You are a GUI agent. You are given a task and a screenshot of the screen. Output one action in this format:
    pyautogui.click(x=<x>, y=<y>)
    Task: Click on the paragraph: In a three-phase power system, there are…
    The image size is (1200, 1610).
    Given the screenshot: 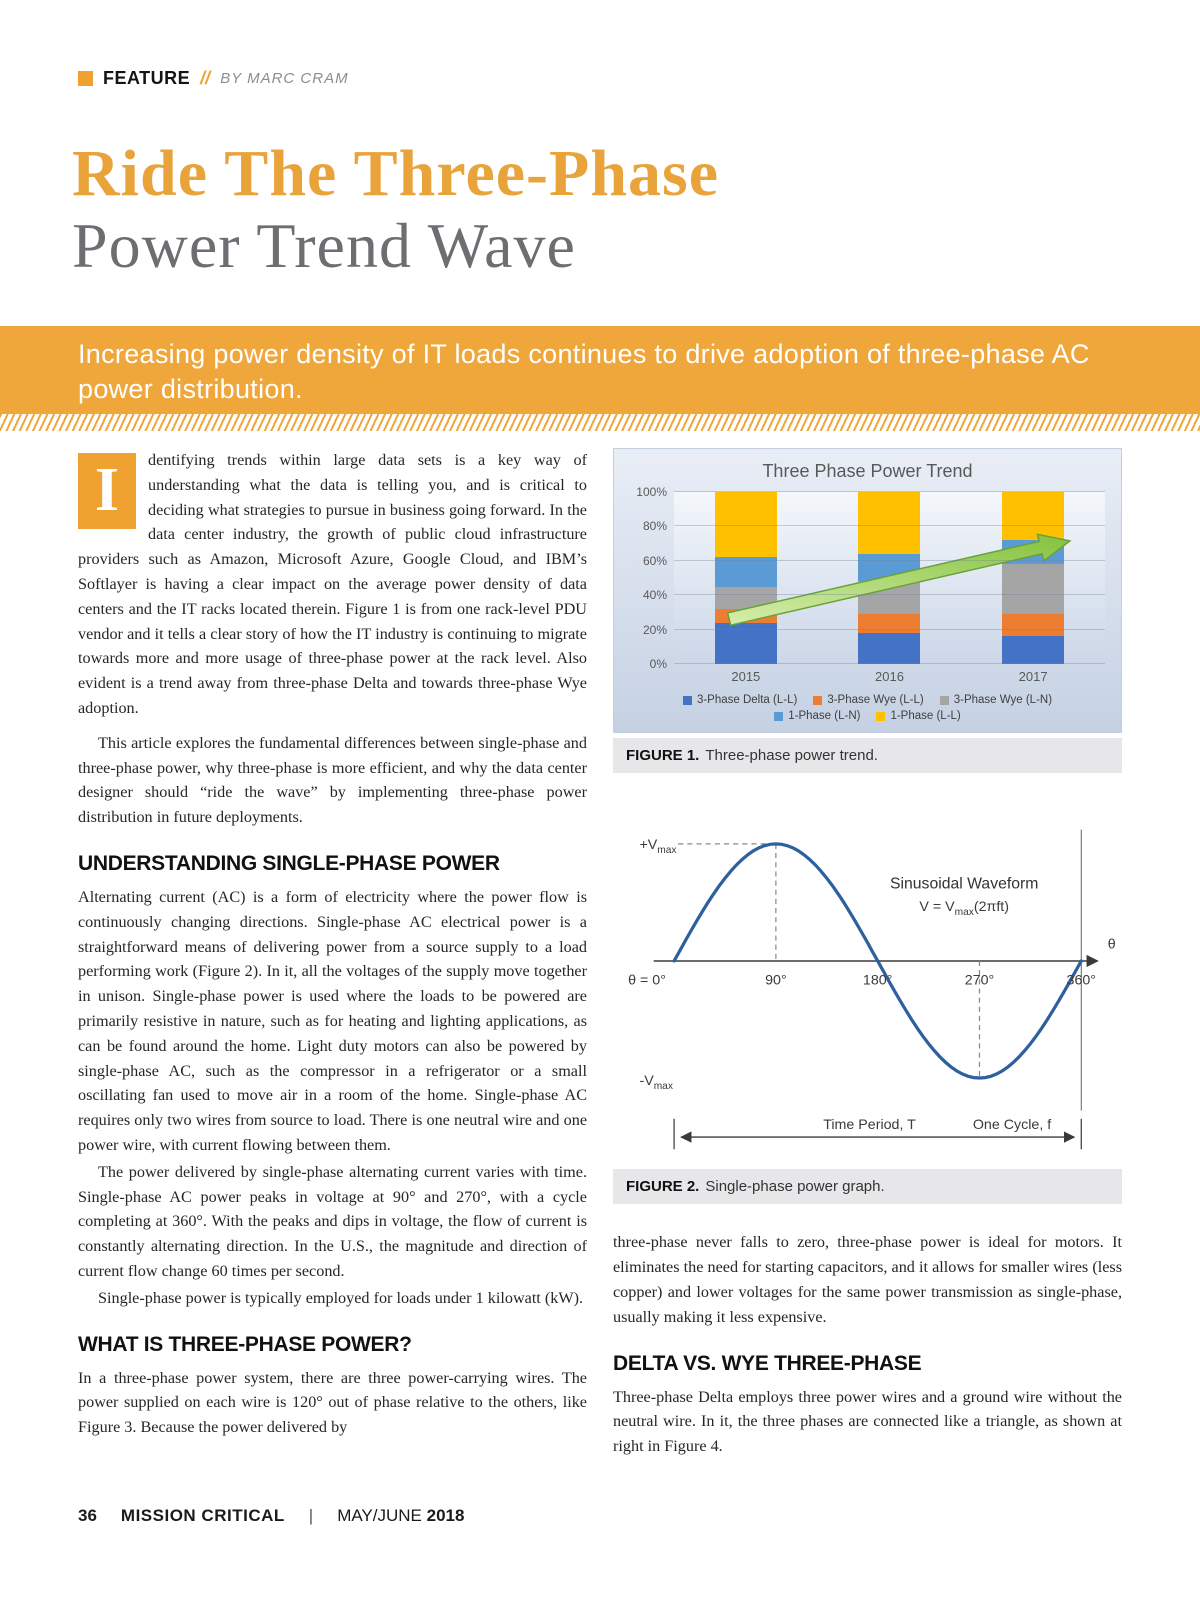 What is the action you would take?
    pyautogui.click(x=332, y=1402)
    